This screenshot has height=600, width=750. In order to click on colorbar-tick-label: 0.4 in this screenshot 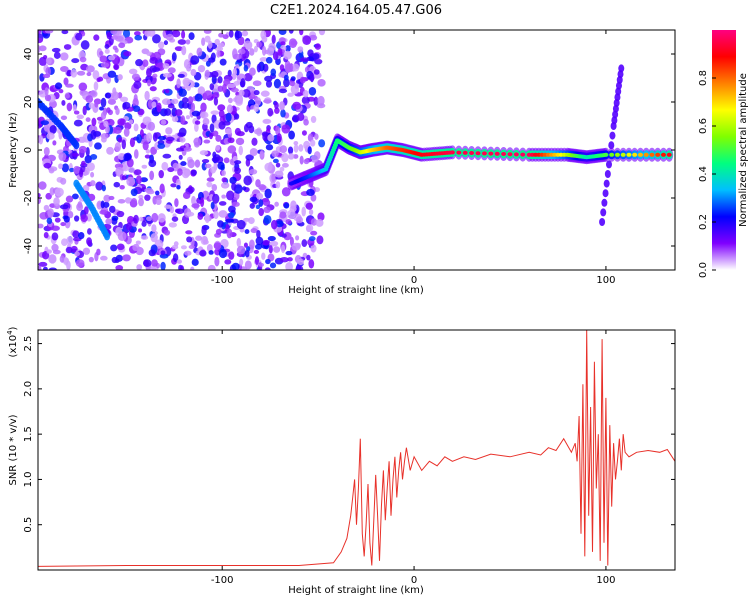, I will do `click(703, 174)`.